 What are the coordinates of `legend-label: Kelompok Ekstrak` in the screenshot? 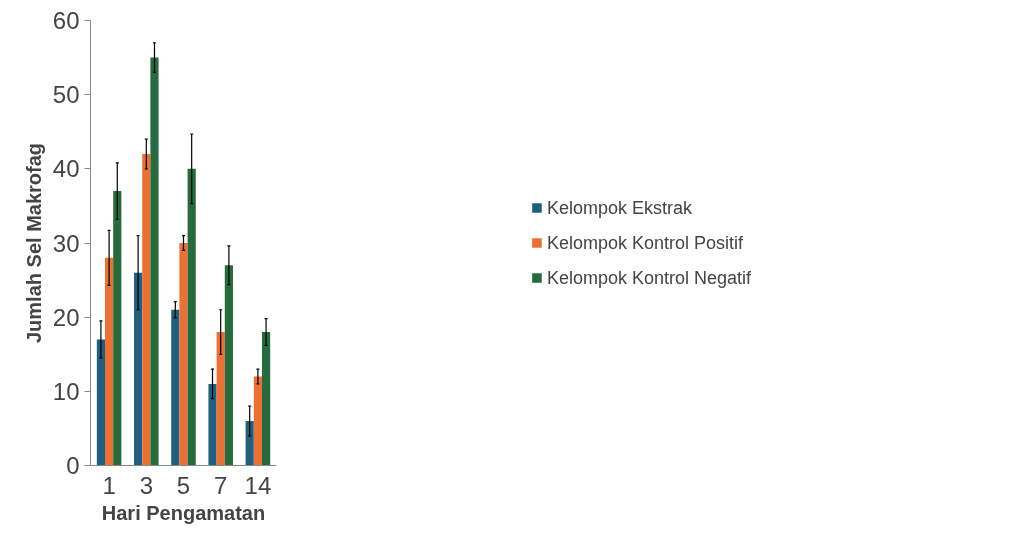 It's located at (619, 207).